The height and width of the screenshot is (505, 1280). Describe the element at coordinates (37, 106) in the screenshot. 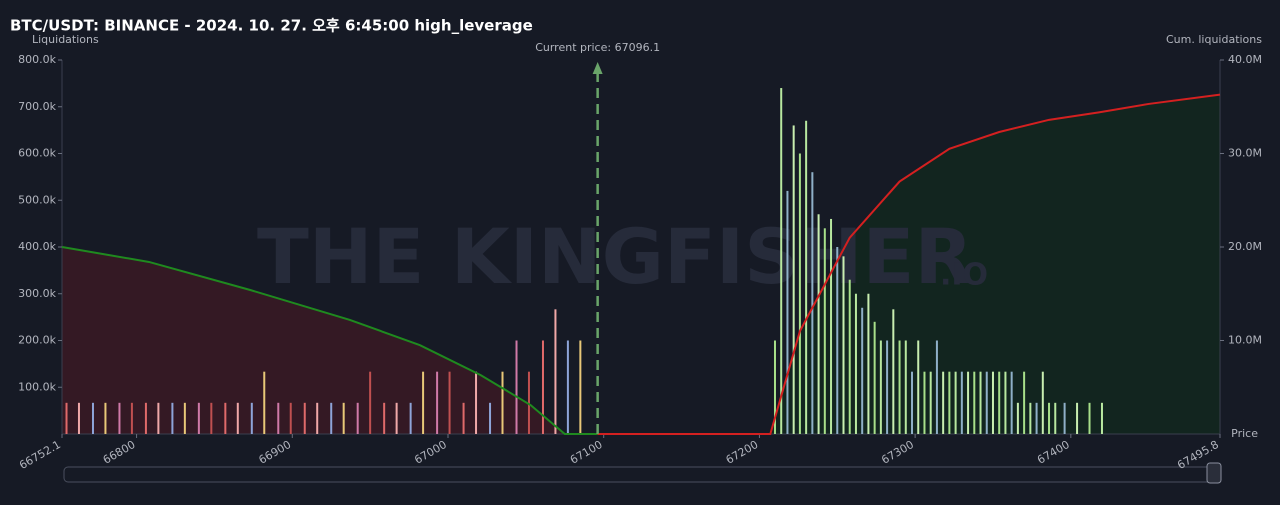

I see `y-tick-label: 700.0k` at that location.